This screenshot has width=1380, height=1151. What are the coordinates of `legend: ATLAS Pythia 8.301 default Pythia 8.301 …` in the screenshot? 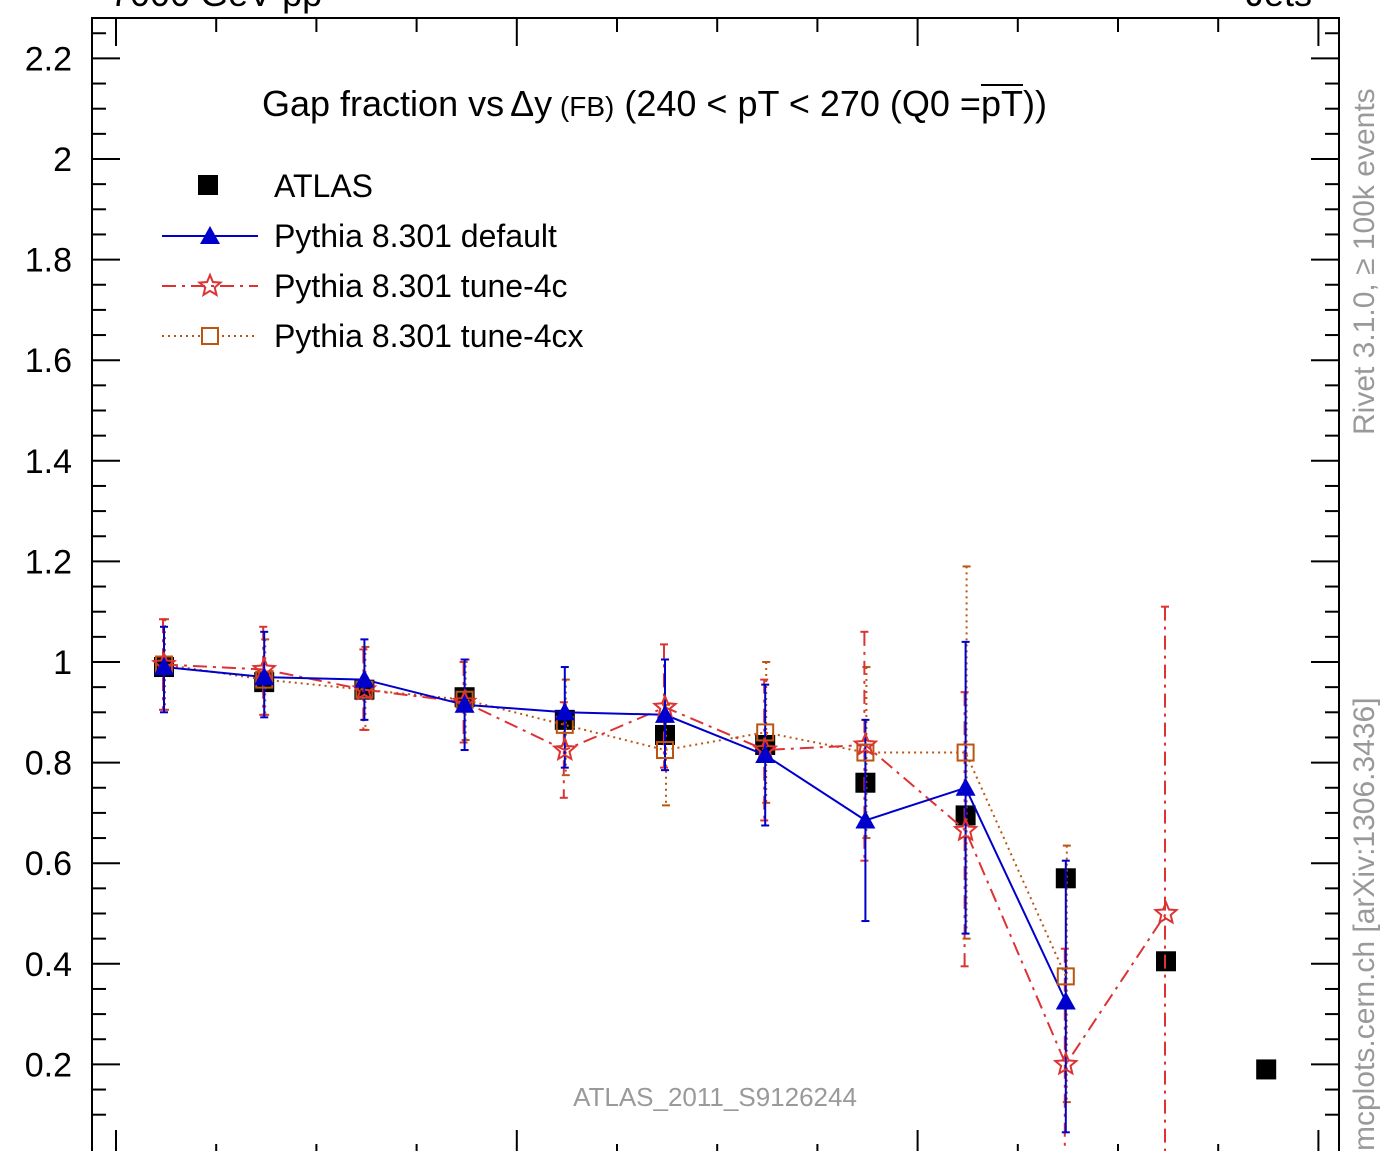 It's located at (373, 261).